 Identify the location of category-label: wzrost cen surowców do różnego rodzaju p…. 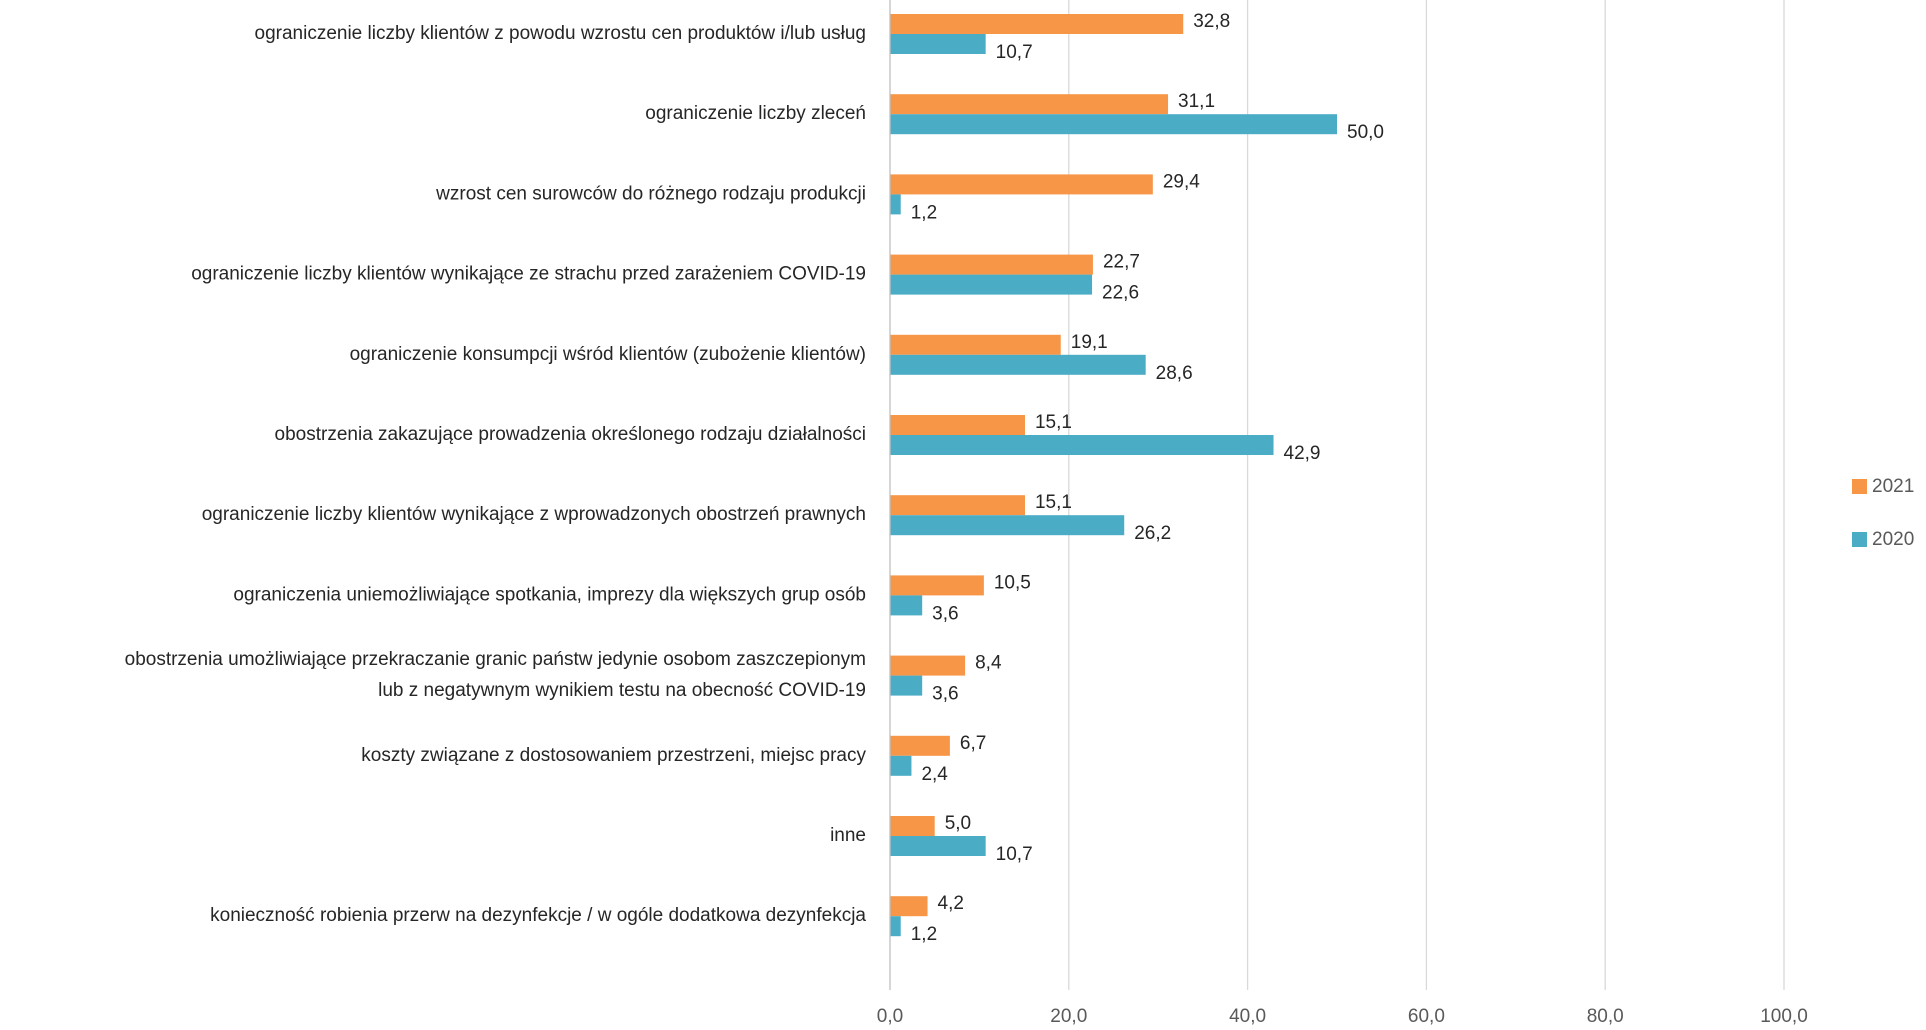
(650, 193).